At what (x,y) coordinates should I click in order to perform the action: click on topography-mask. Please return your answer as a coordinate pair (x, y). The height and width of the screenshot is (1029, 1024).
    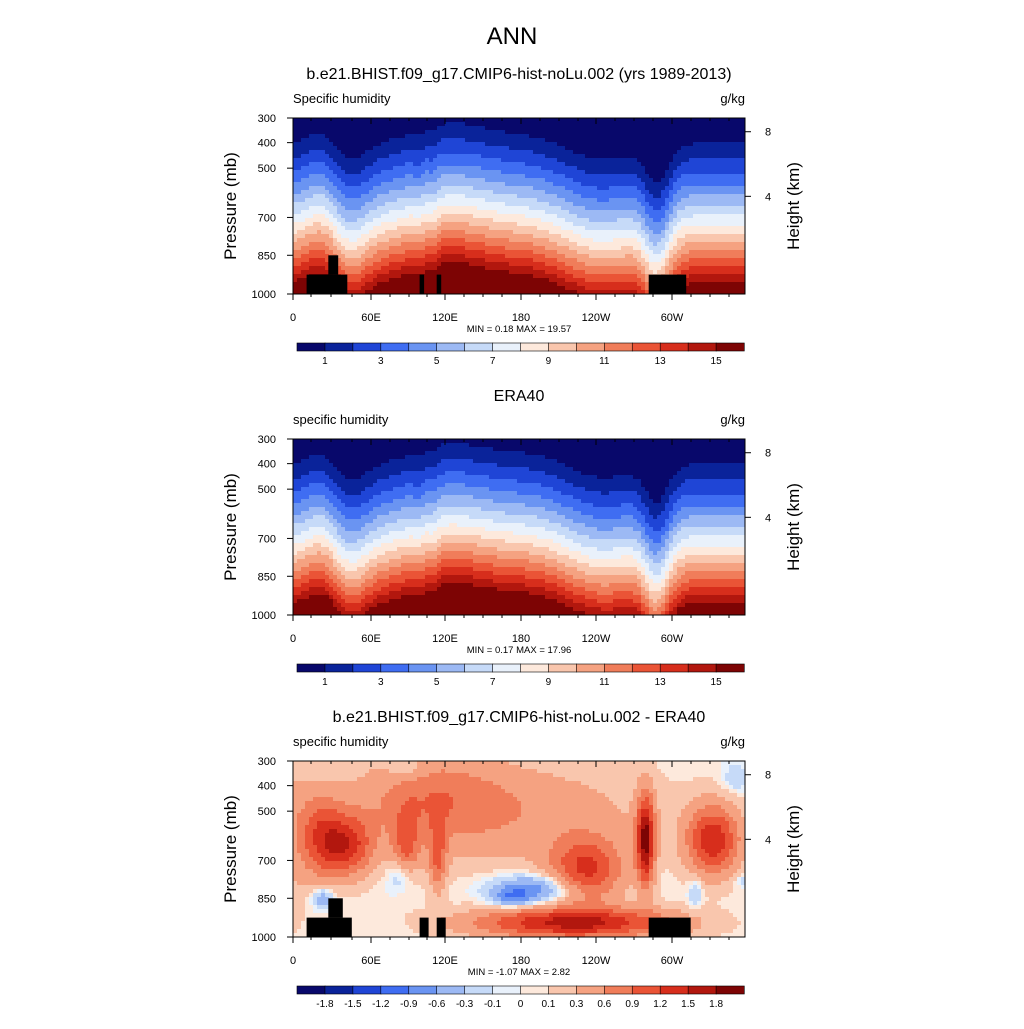
    Looking at the image, I should click on (422, 284).